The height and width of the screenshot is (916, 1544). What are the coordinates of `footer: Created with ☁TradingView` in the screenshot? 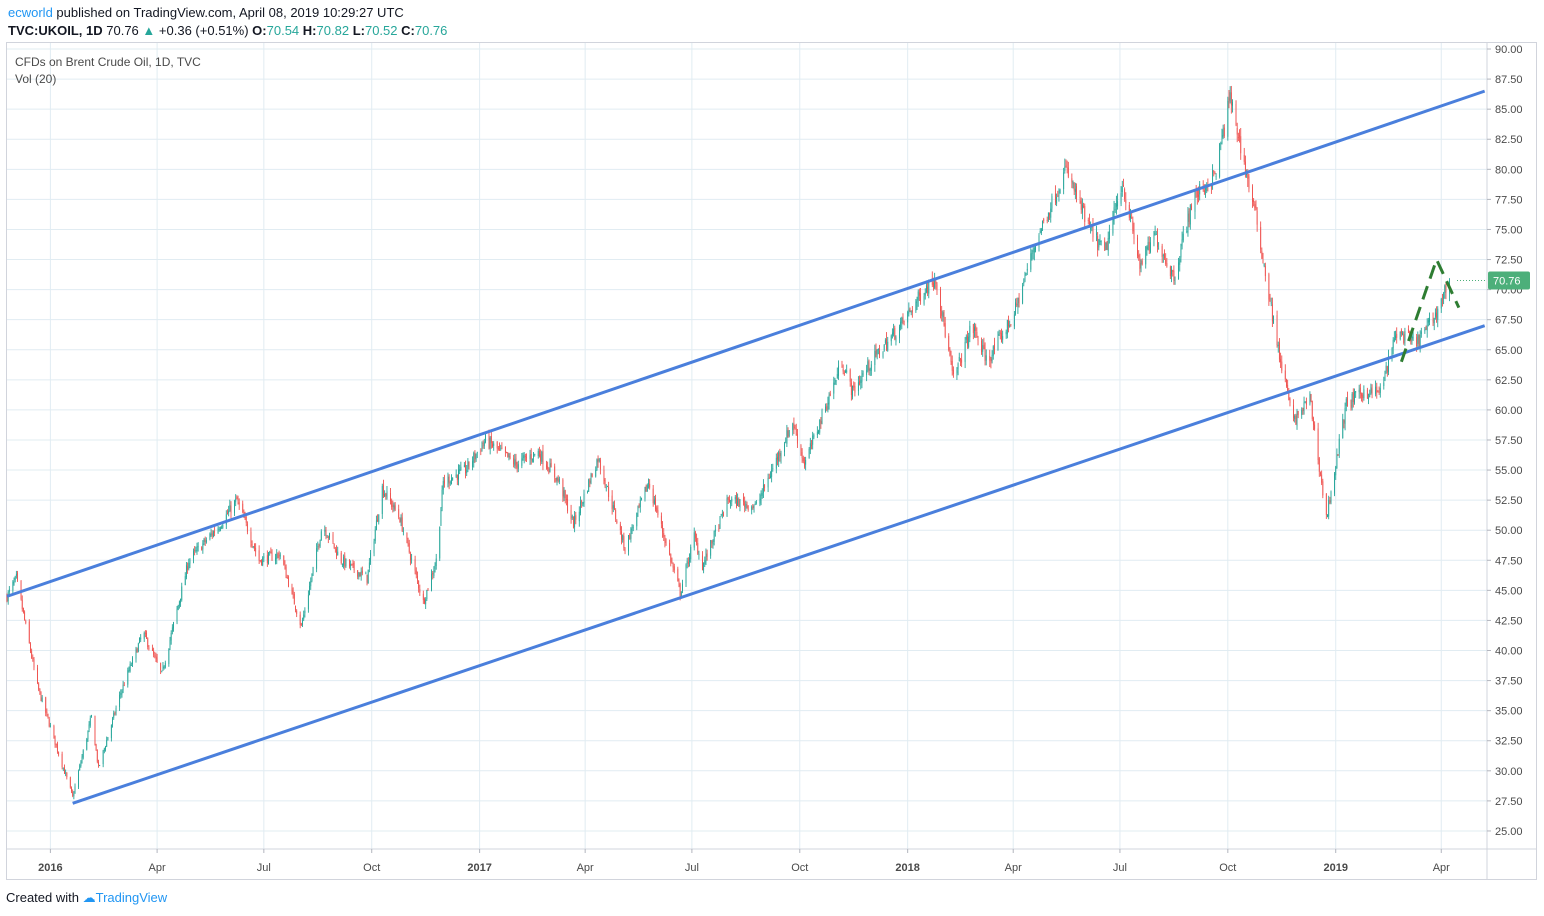 It's located at (86, 898).